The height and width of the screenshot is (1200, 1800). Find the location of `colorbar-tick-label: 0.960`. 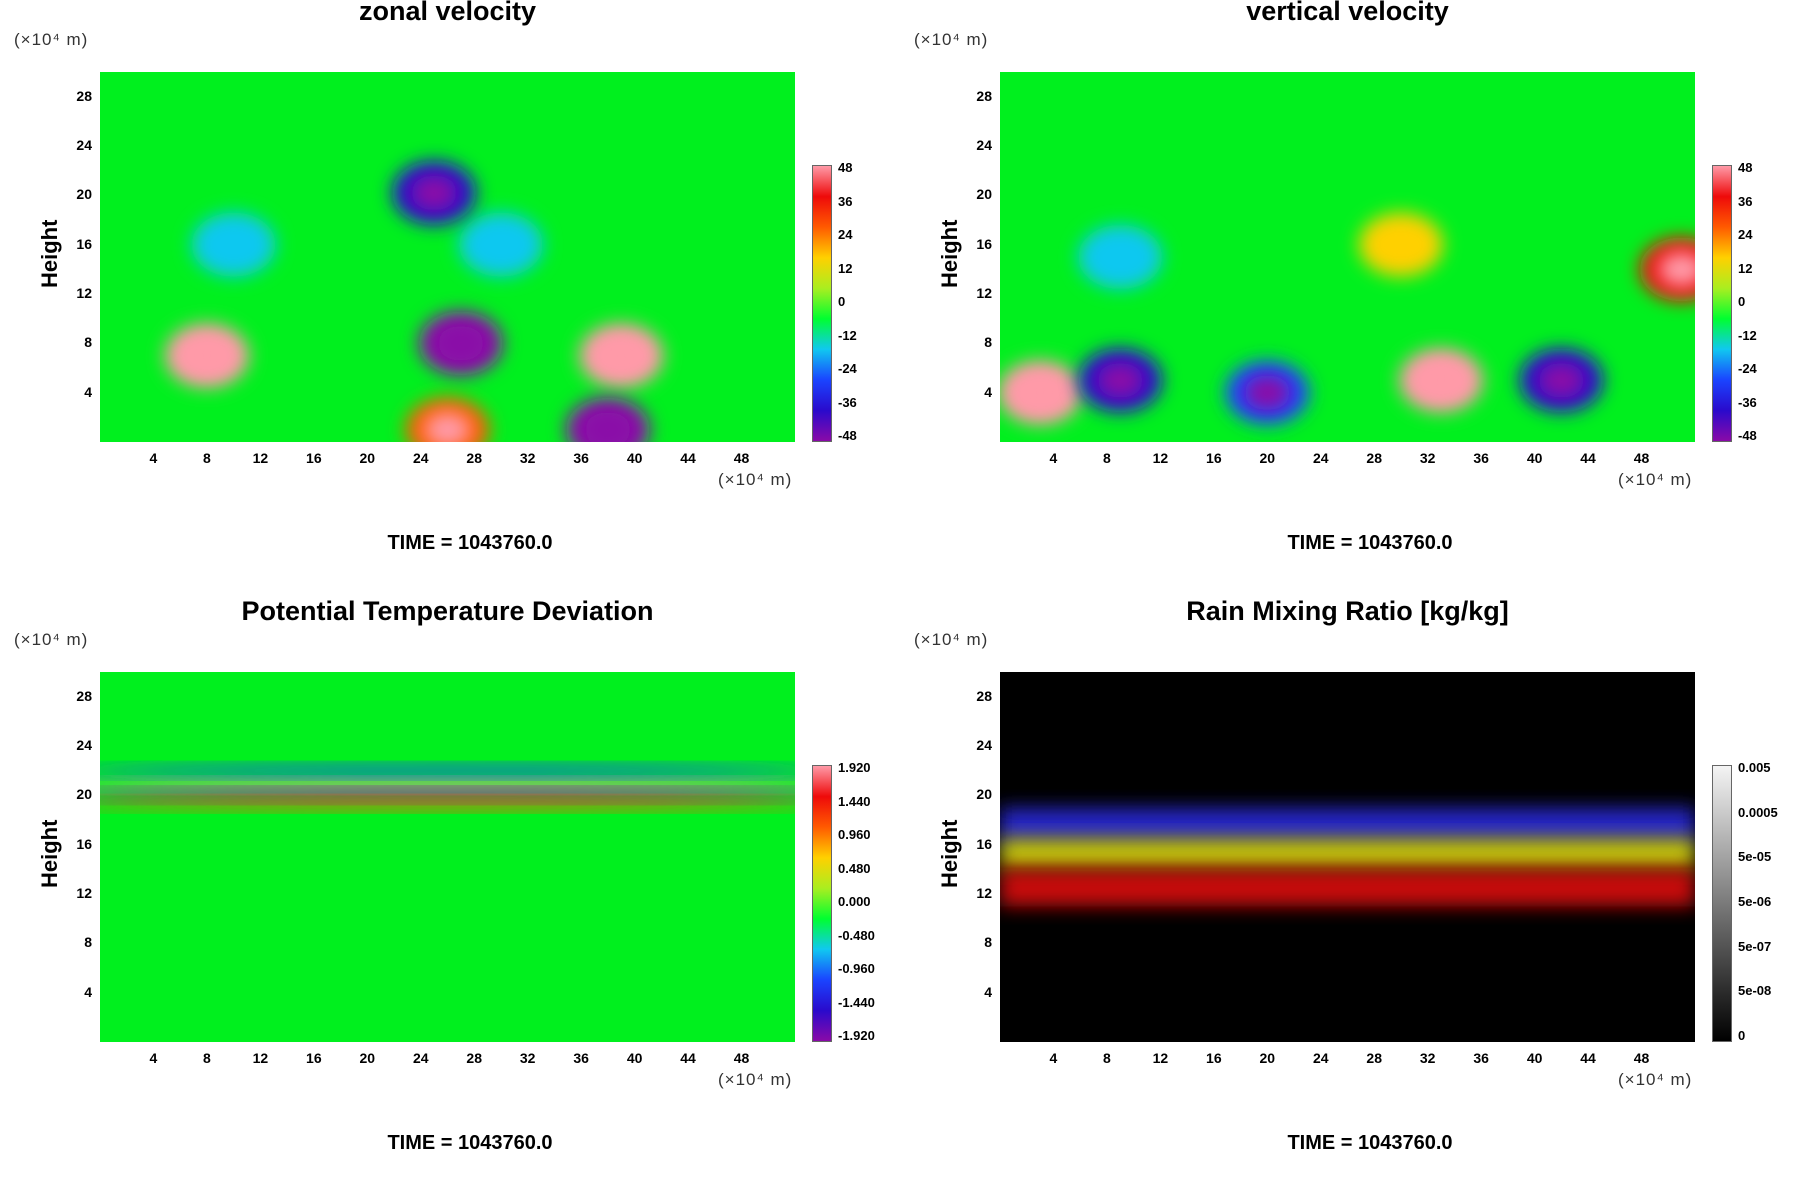

colorbar-tick-label: 0.960 is located at coordinates (854, 834).